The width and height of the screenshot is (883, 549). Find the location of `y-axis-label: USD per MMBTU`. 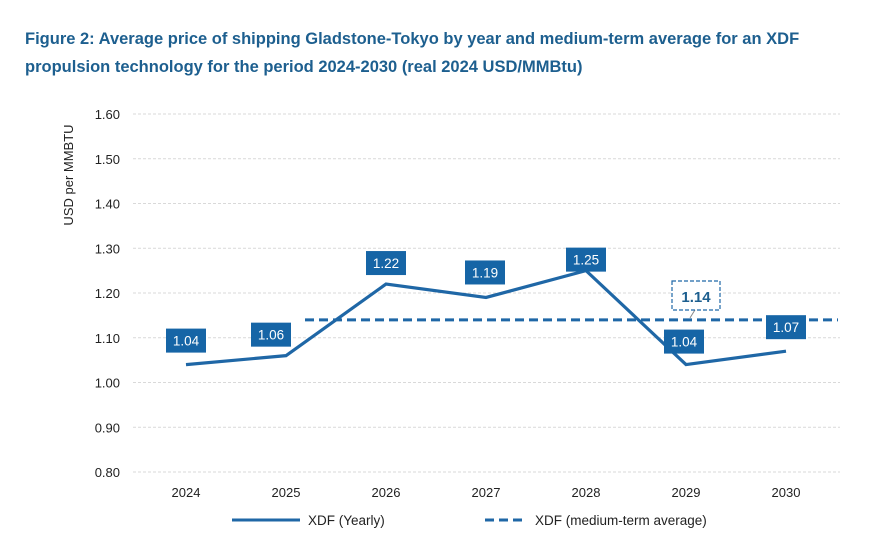

y-axis-label: USD per MMBTU is located at coordinates (68, 174).